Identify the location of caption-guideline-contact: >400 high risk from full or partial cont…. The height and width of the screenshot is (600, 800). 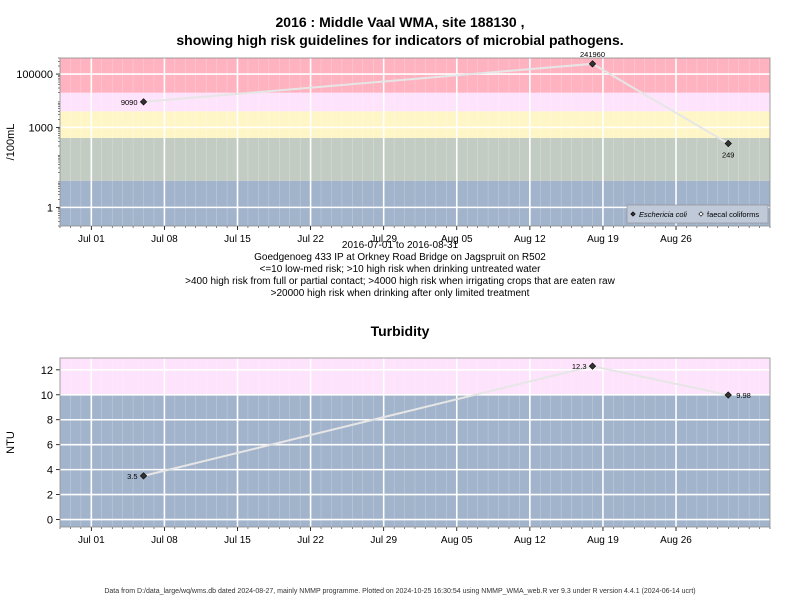
(400, 281).